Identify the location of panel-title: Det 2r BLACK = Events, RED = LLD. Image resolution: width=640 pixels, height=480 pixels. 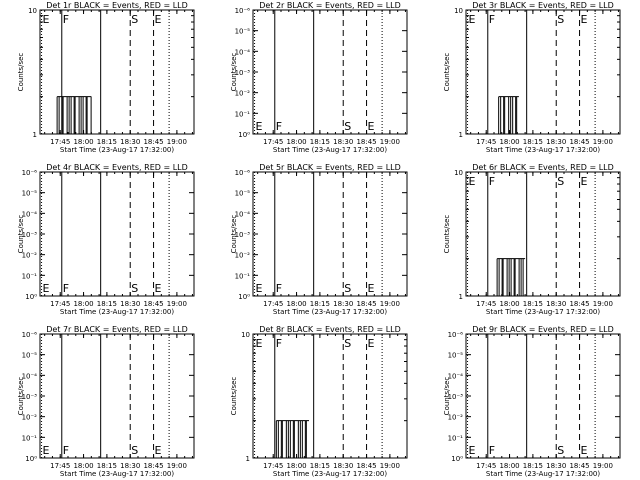
(330, 5).